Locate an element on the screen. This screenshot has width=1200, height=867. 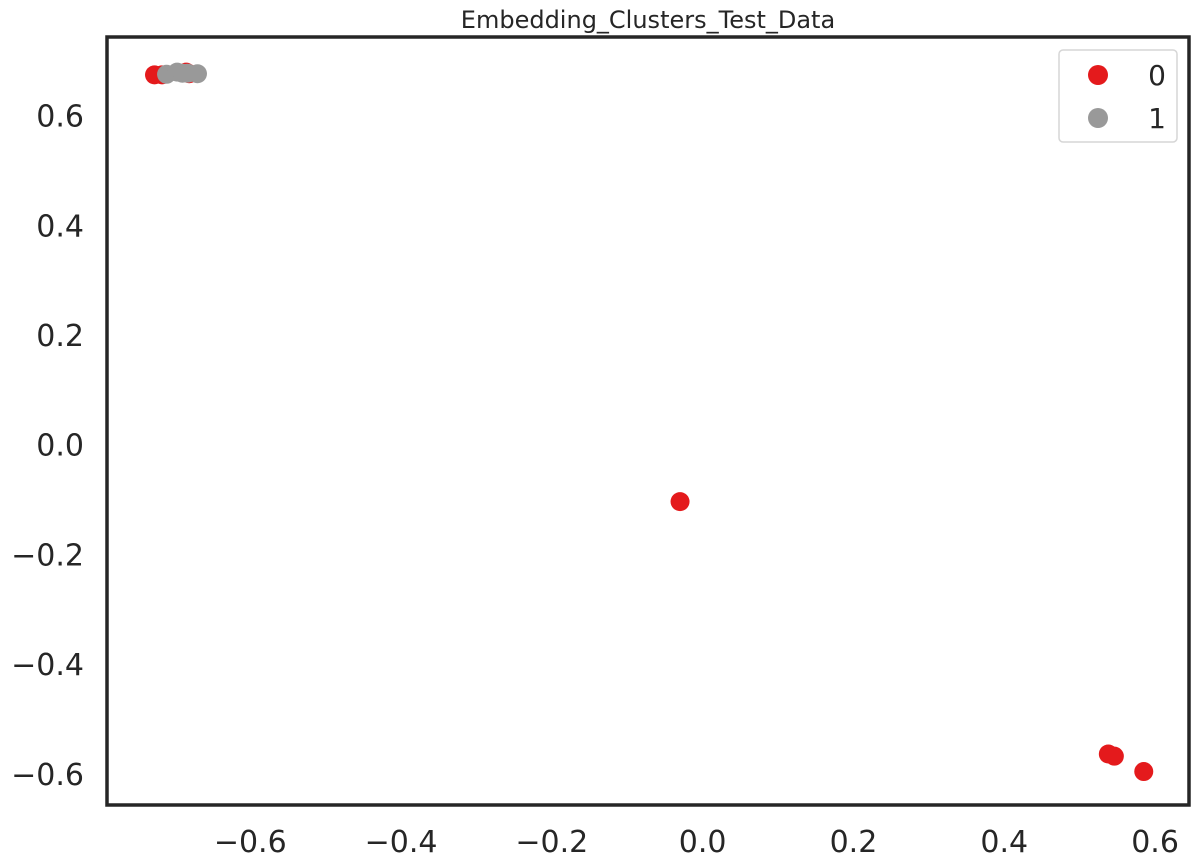
y-tick-label: 0.2 is located at coordinates (60, 336).